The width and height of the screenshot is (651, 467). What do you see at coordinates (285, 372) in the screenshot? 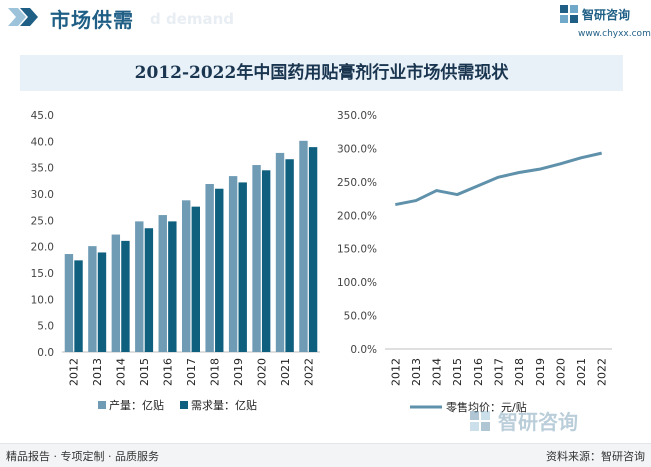
I see `bar-x-tick-label: 2021` at bounding box center [285, 372].